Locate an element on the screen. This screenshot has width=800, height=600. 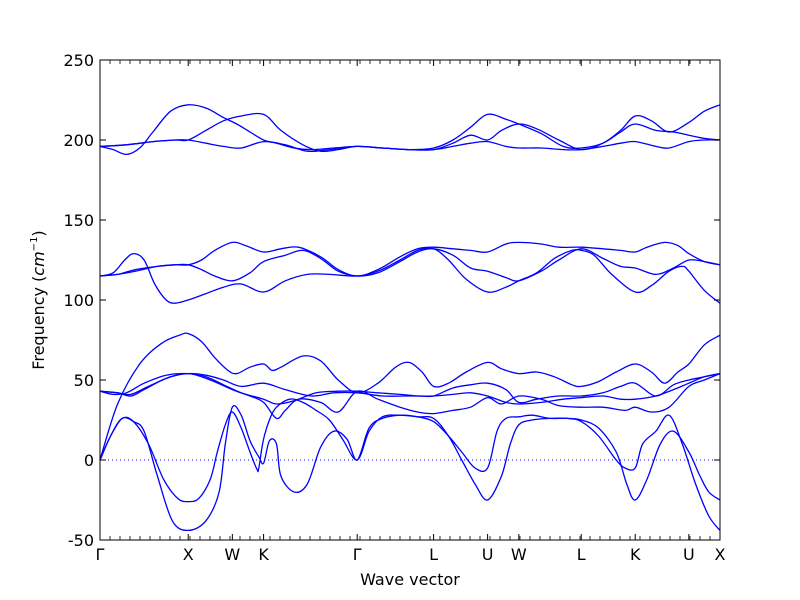
y-axis-label-text: Frequency is located at coordinates (38, 328).